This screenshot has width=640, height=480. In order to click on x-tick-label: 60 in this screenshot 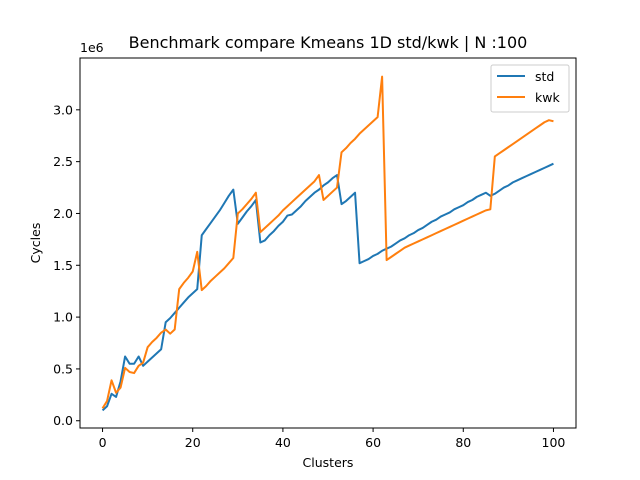, I will do `click(373, 442)`.